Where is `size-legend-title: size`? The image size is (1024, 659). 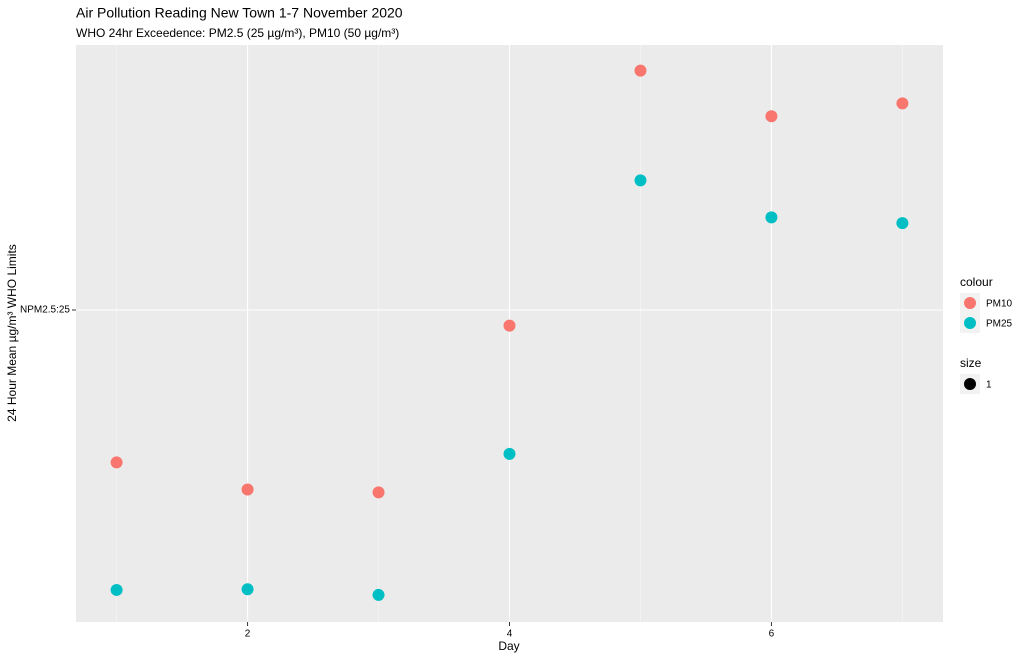 size-legend-title: size is located at coordinates (971, 363).